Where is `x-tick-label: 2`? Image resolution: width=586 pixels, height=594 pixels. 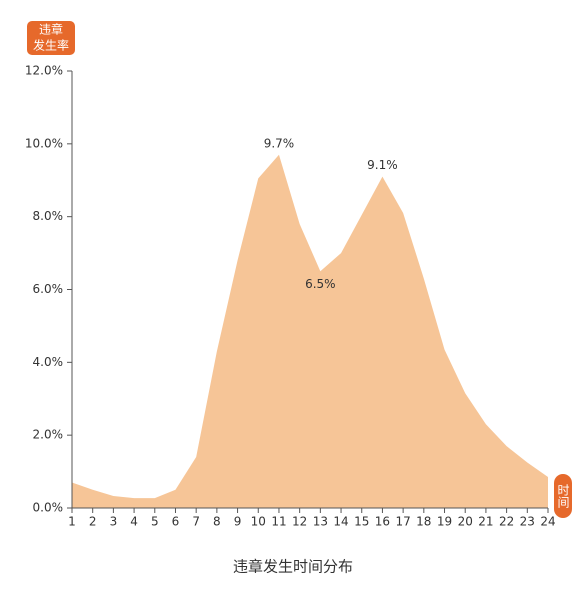
x-tick-label: 2 is located at coordinates (93, 522).